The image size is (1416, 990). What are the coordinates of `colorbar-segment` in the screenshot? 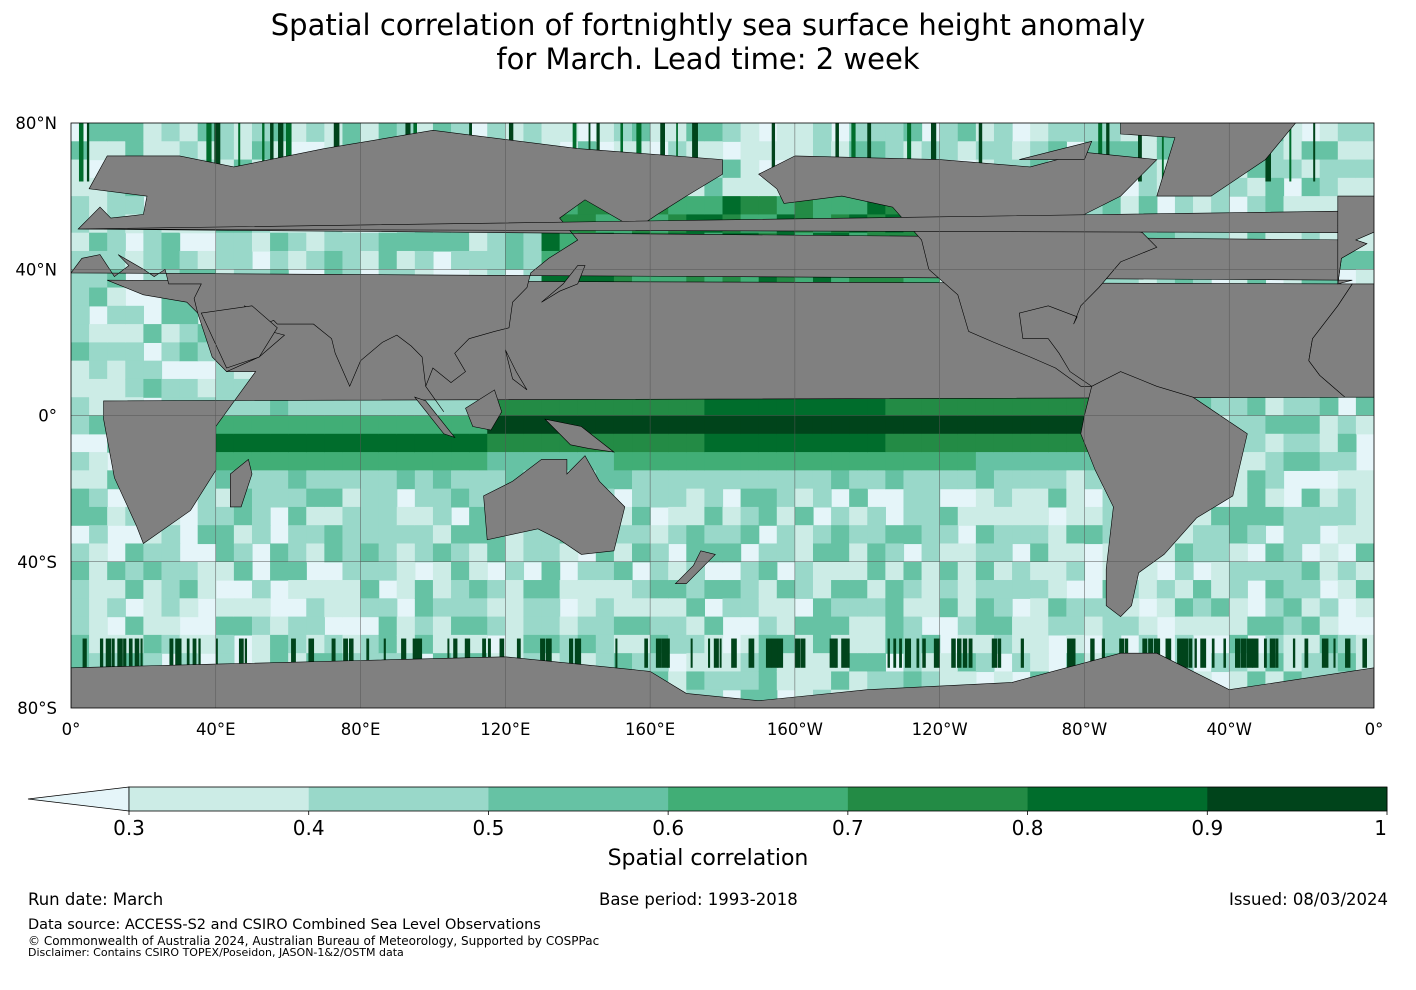 It's located at (1297, 799).